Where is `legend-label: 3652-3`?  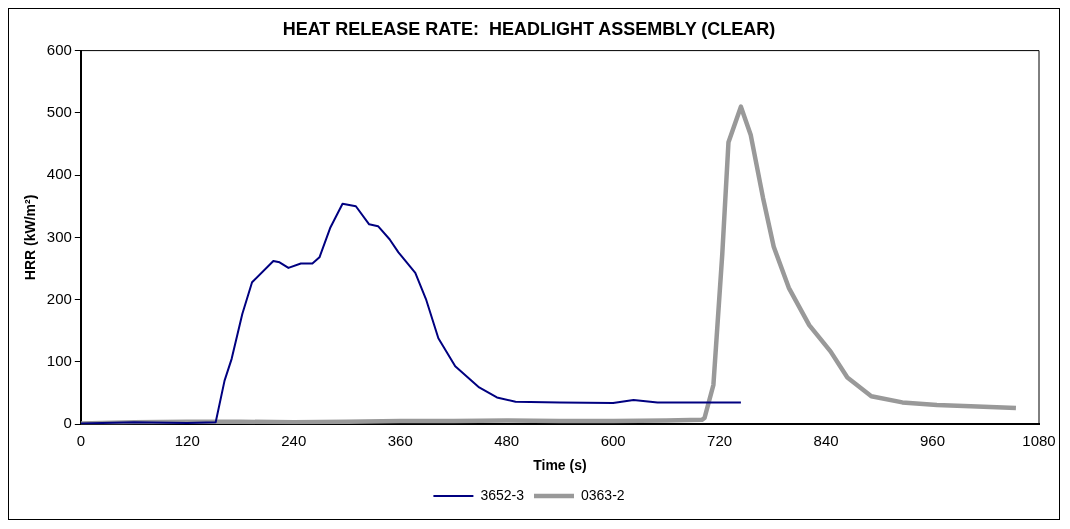
legend-label: 3652-3 is located at coordinates (502, 494).